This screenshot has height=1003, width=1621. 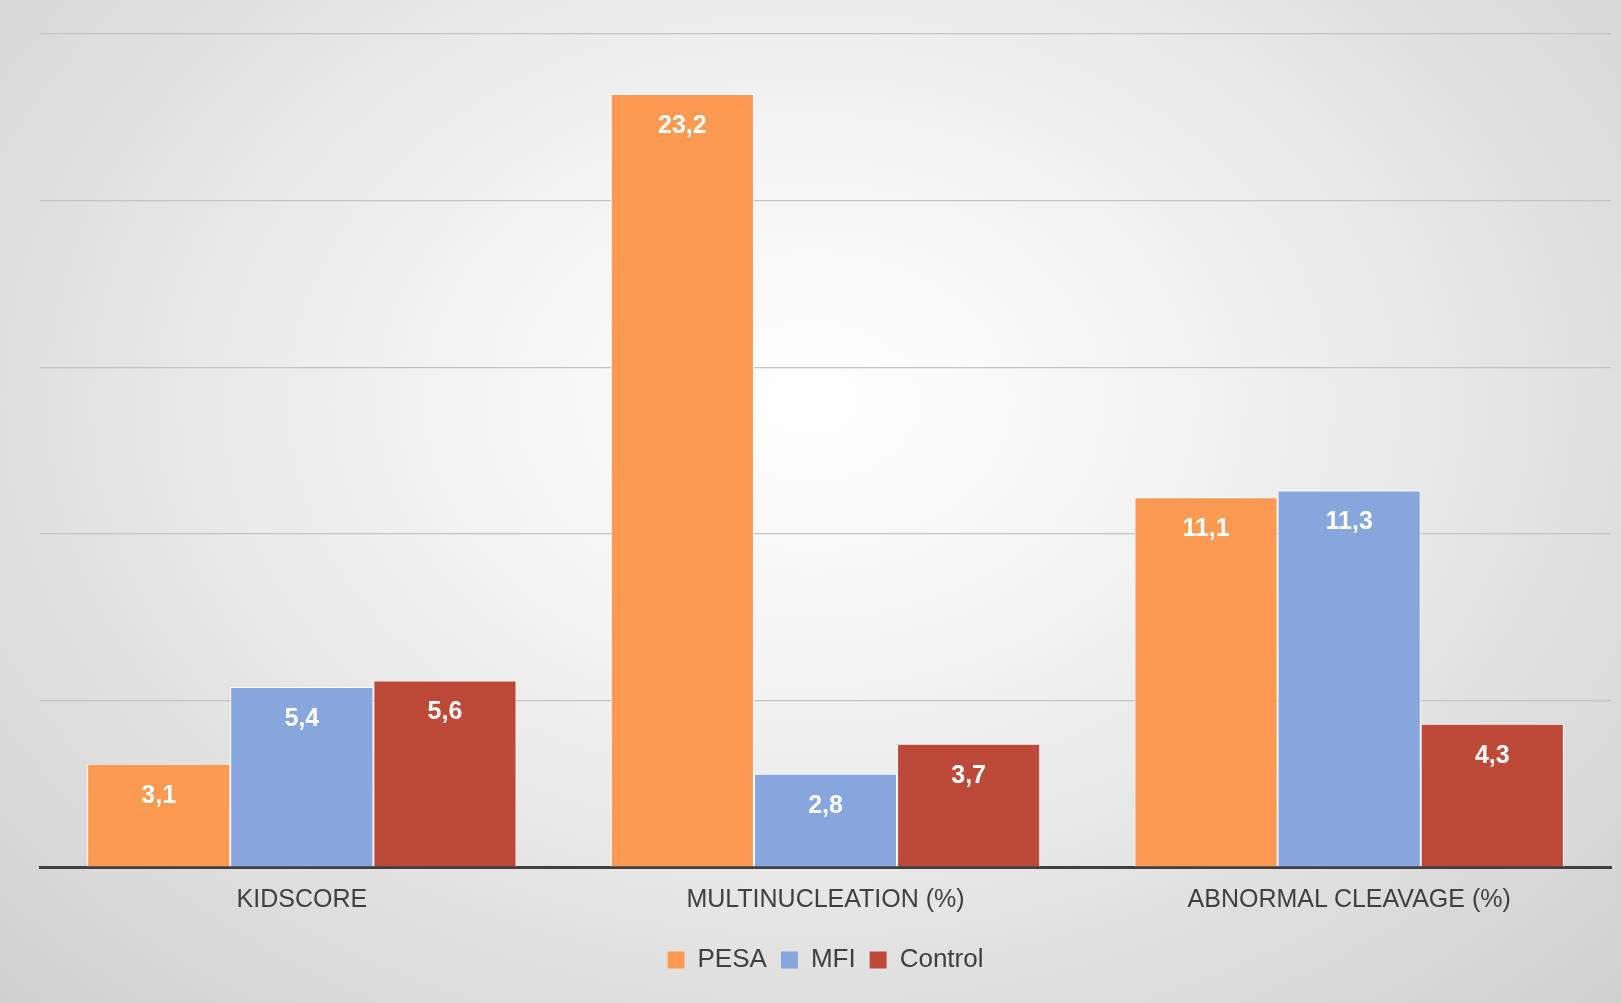 What do you see at coordinates (833, 958) in the screenshot?
I see `legend-label: MFI` at bounding box center [833, 958].